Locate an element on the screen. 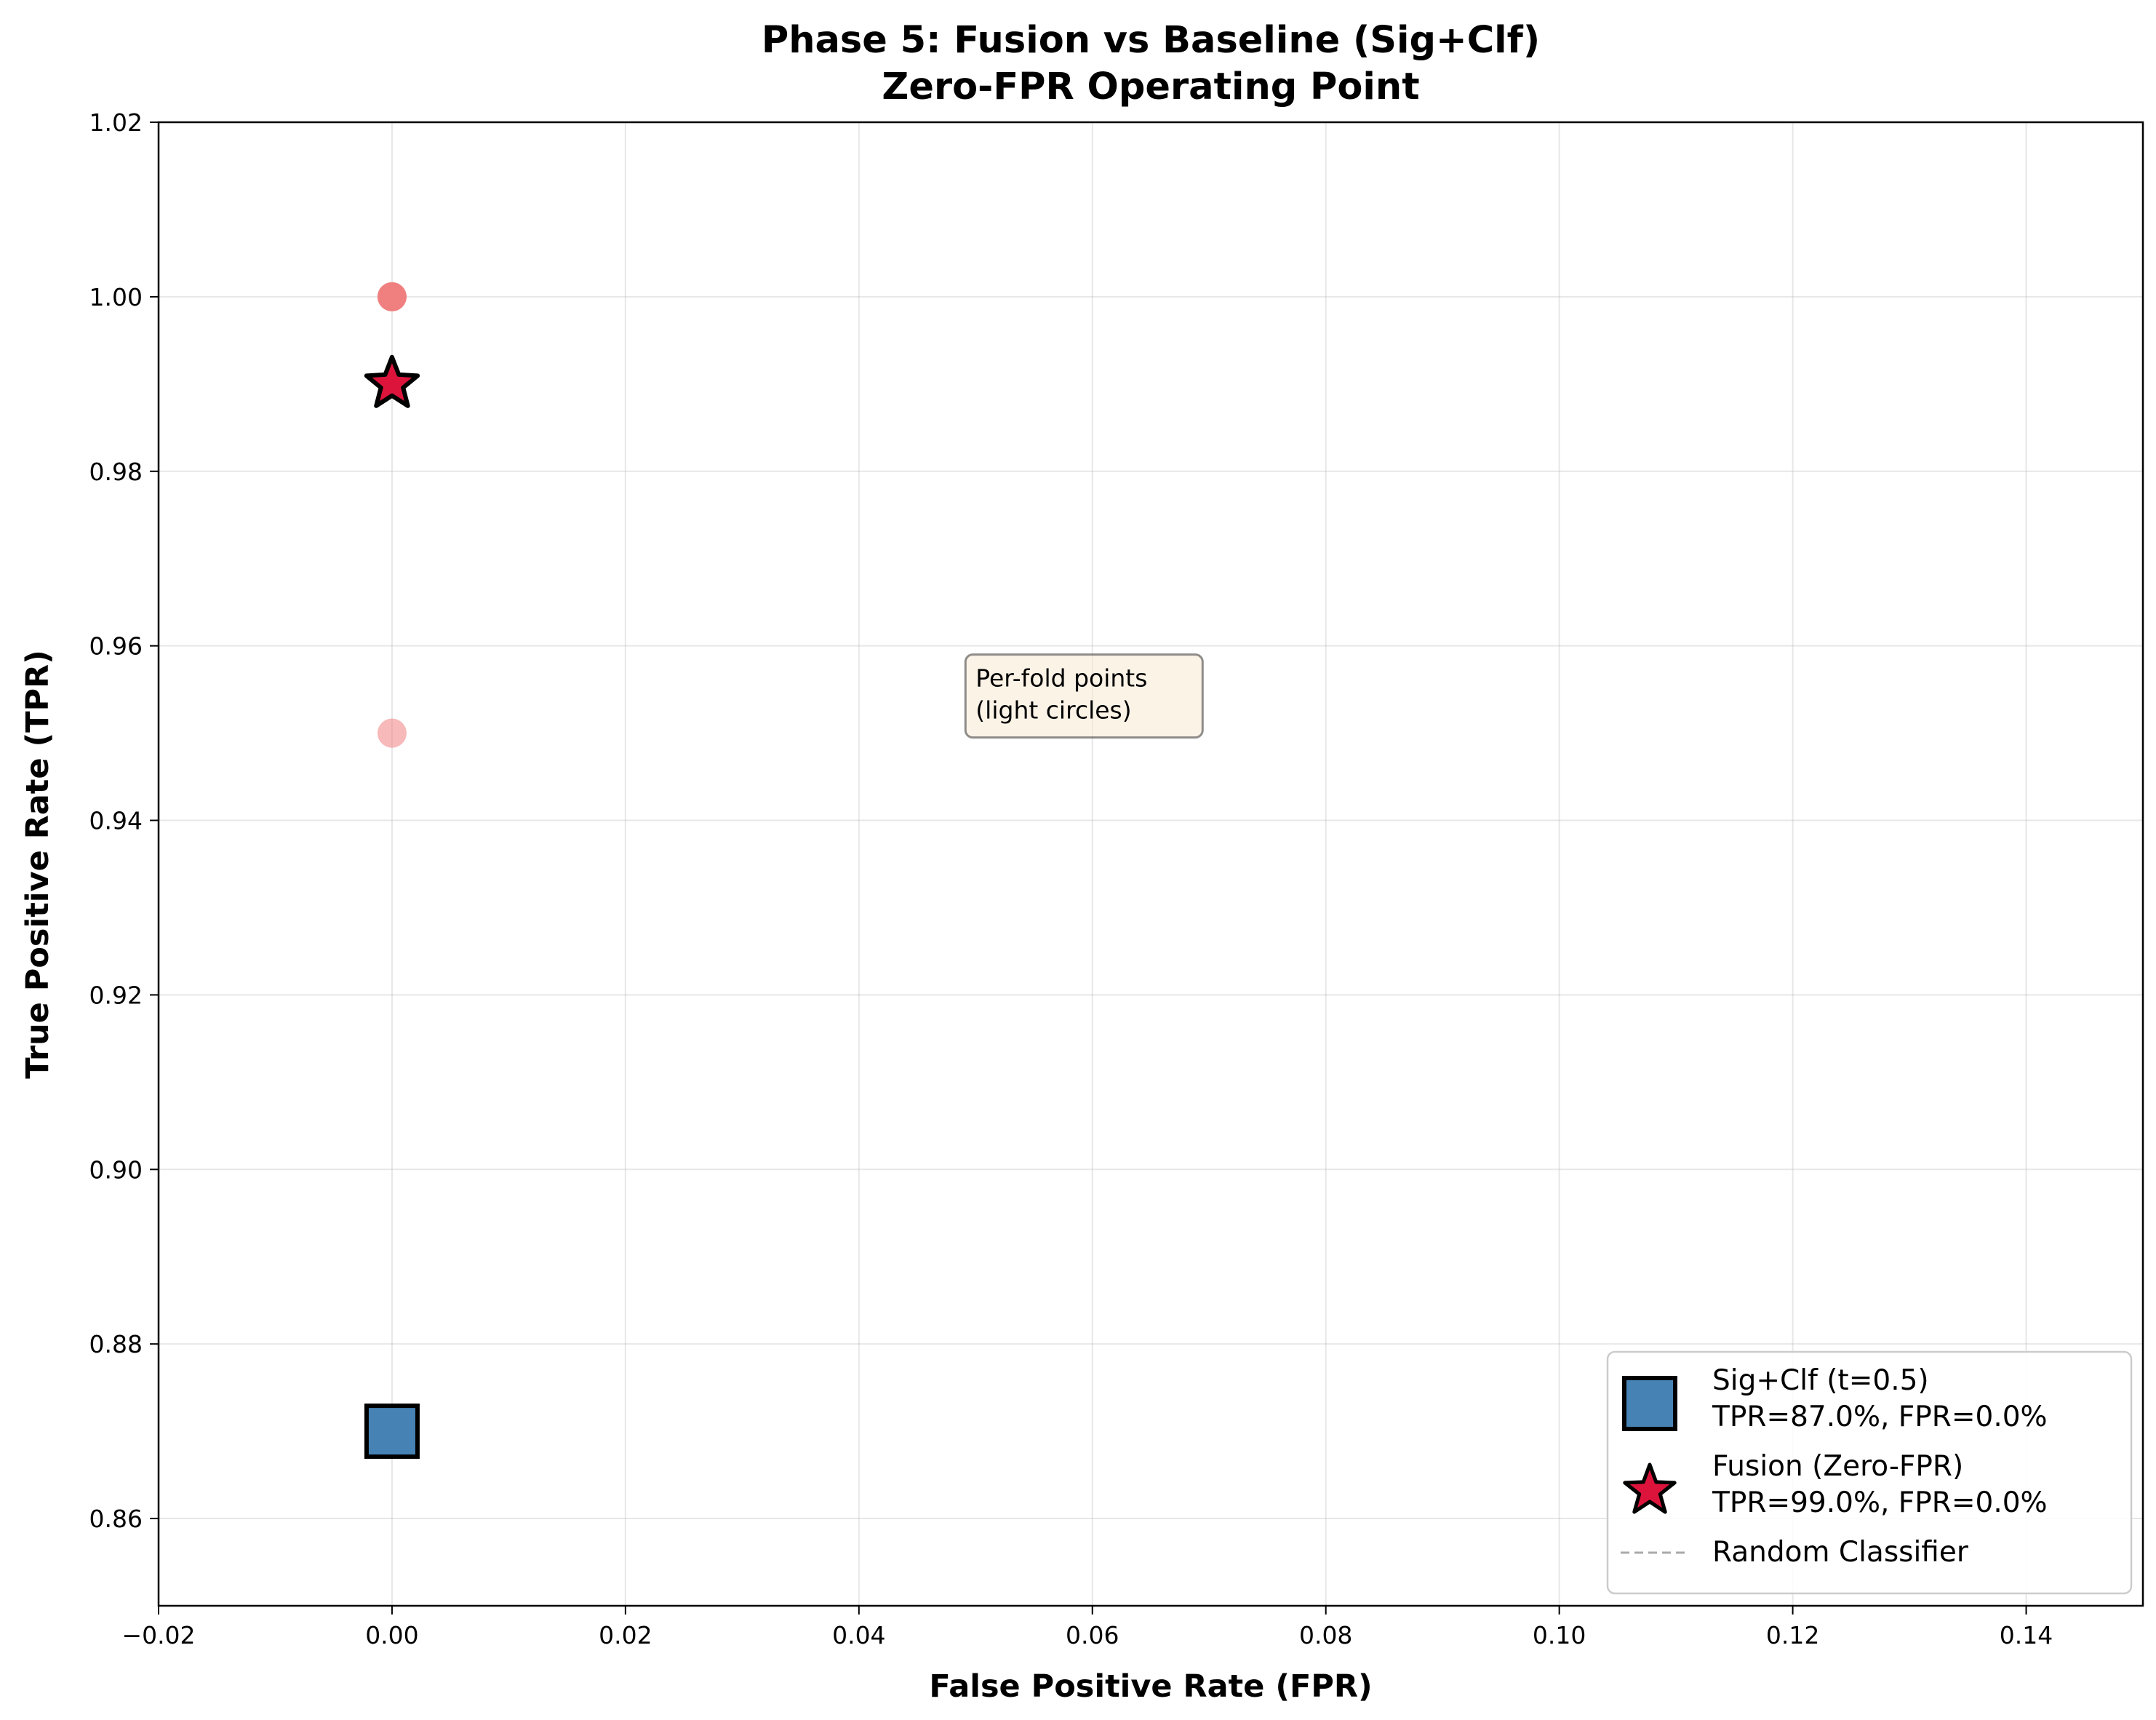 The image size is (2156, 1720). x-tick-label: 0.08 is located at coordinates (1325, 1635).